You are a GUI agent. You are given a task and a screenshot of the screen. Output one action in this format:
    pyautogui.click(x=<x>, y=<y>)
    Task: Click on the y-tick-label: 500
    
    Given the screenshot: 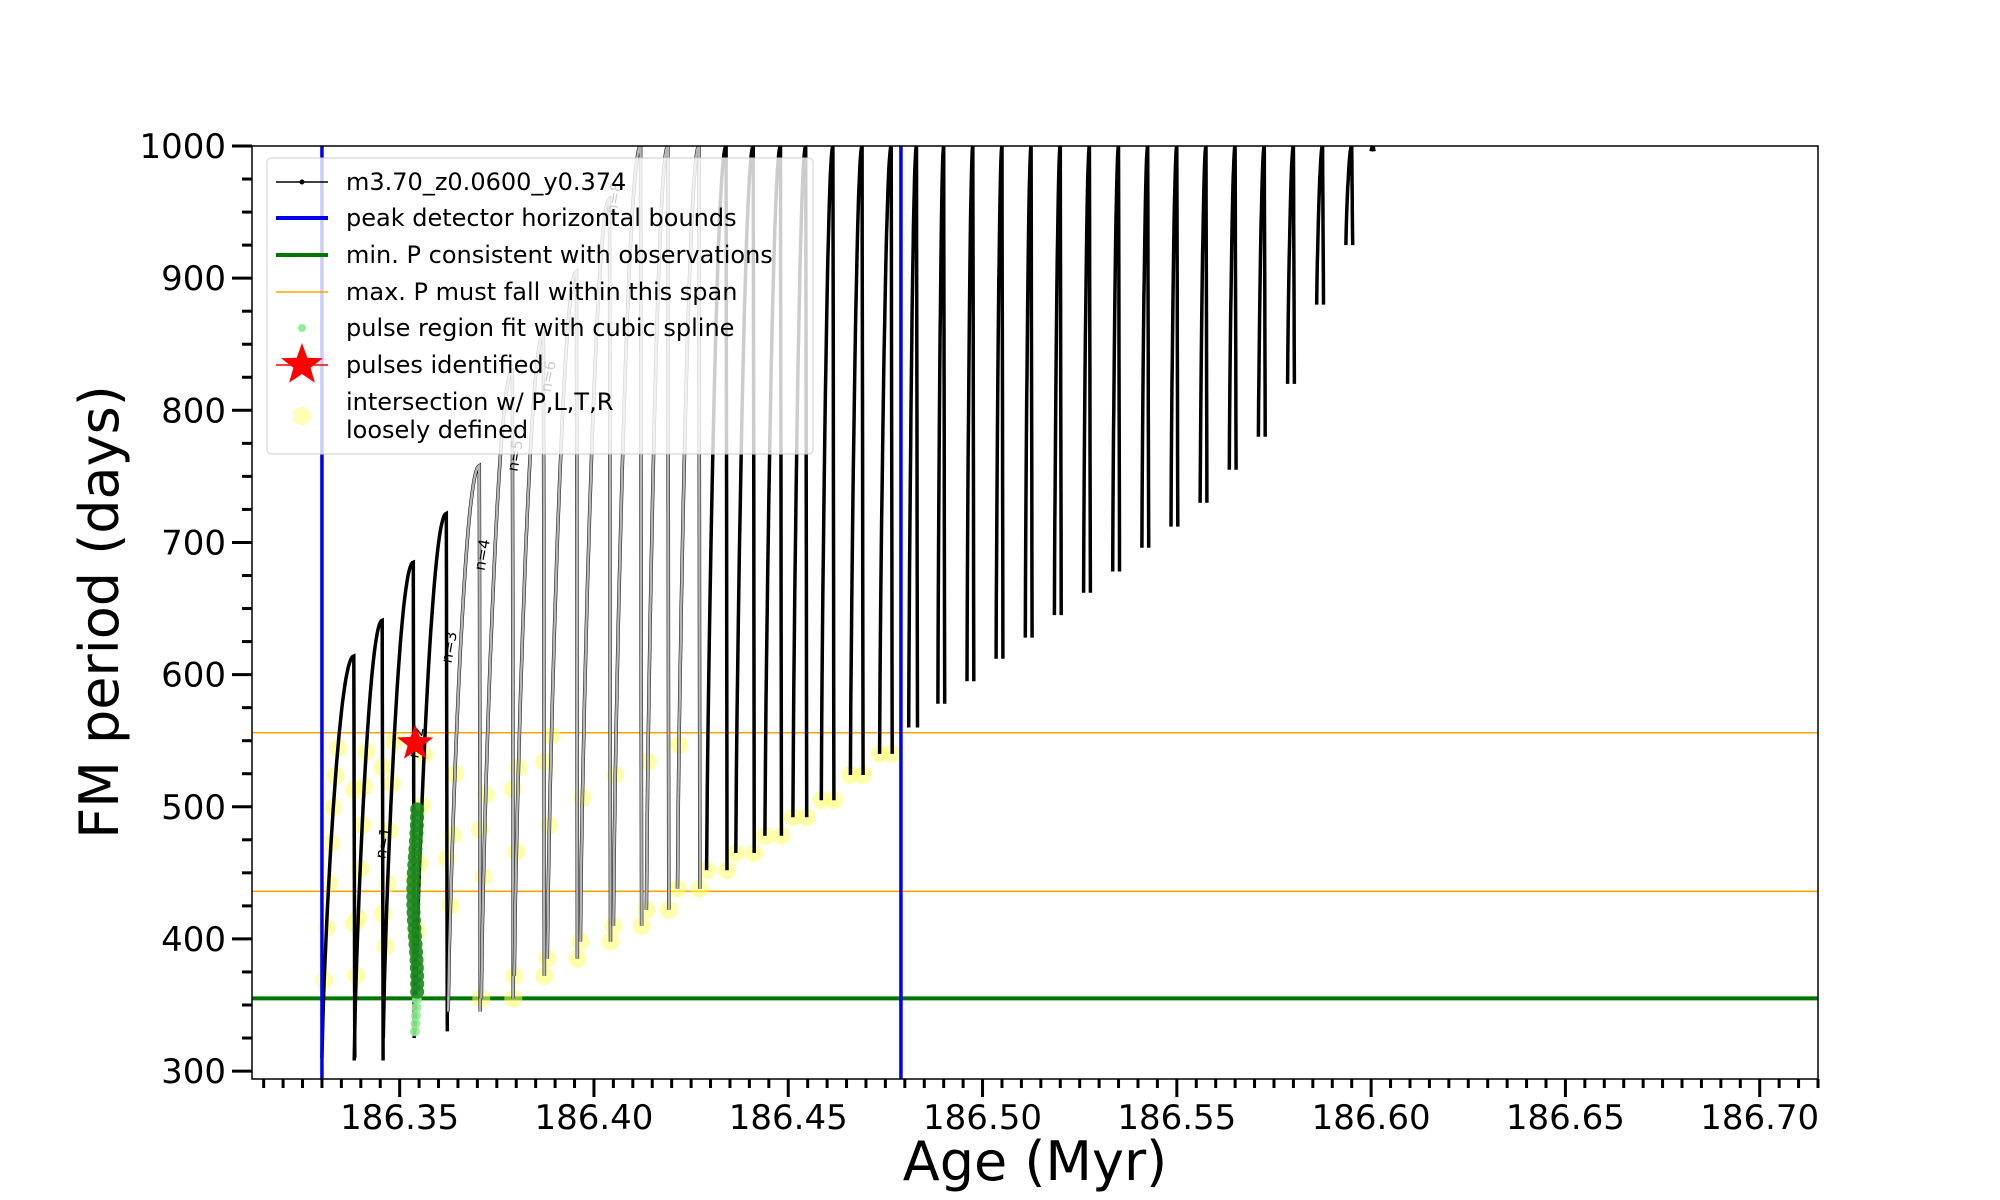 What is the action you would take?
    pyautogui.click(x=193, y=808)
    